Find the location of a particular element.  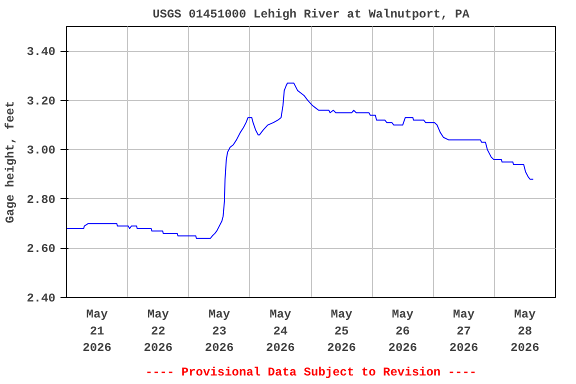

x-tick-label: May 27 2026 is located at coordinates (463, 332).